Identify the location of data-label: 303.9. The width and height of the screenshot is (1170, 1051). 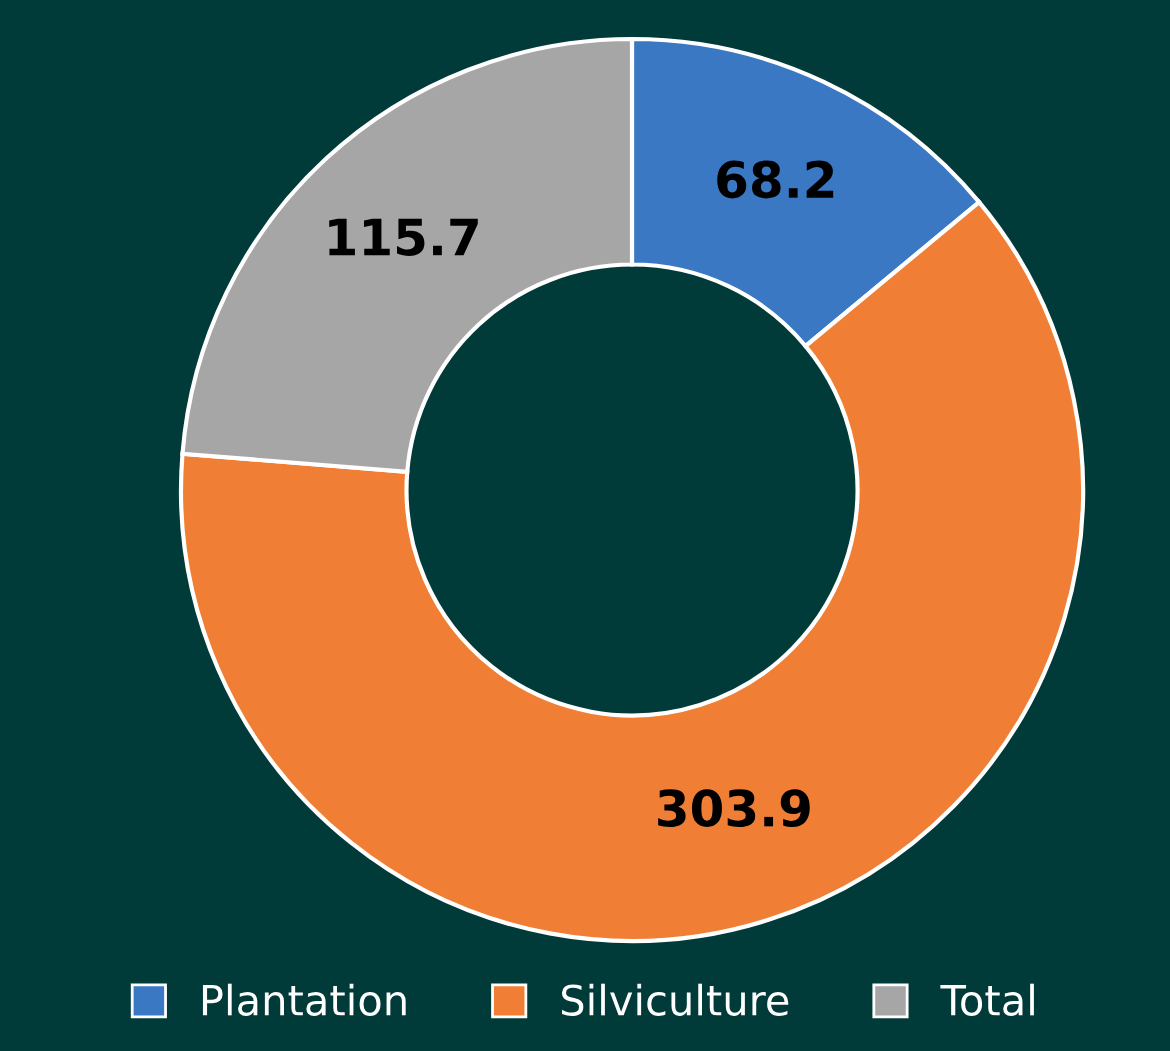
(734, 808).